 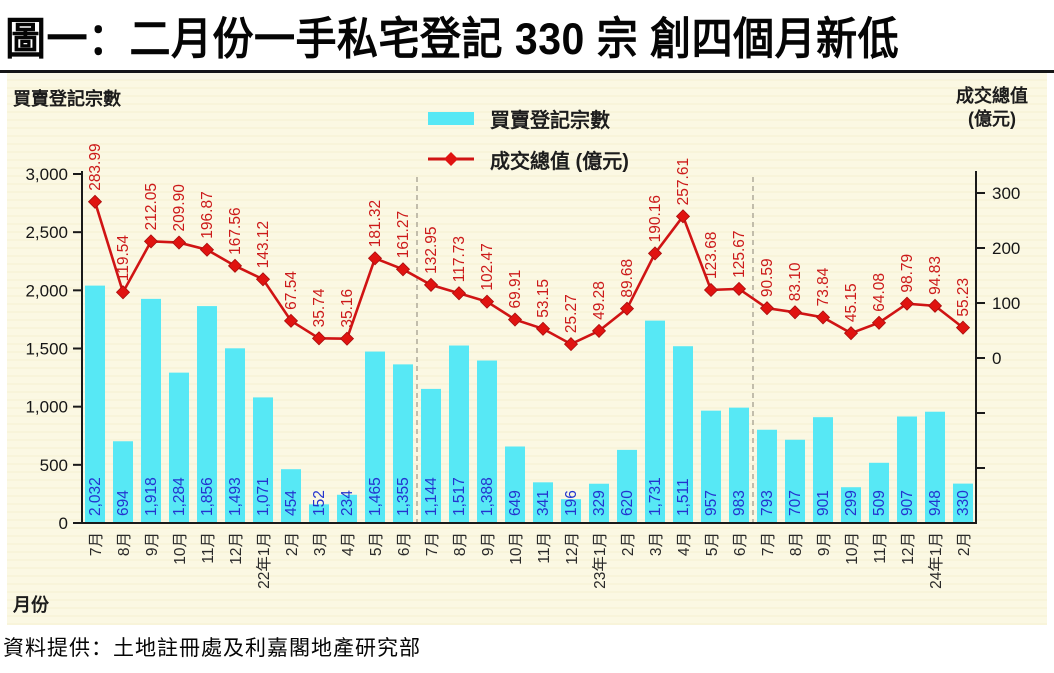 I want to click on line-value-label: 89.68, so click(x=627, y=278).